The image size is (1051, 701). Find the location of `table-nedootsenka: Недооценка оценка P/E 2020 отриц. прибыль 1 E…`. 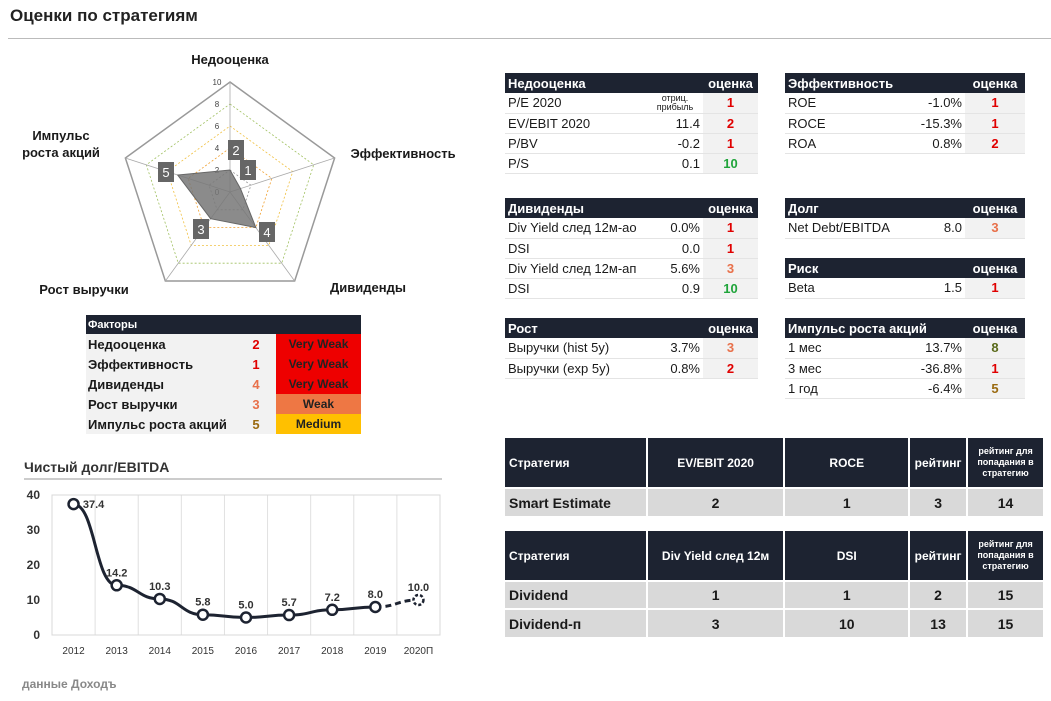

table-nedootsenka: Недооценка оценка P/E 2020 отриц. прибыль 1 E… is located at coordinates (631, 123).